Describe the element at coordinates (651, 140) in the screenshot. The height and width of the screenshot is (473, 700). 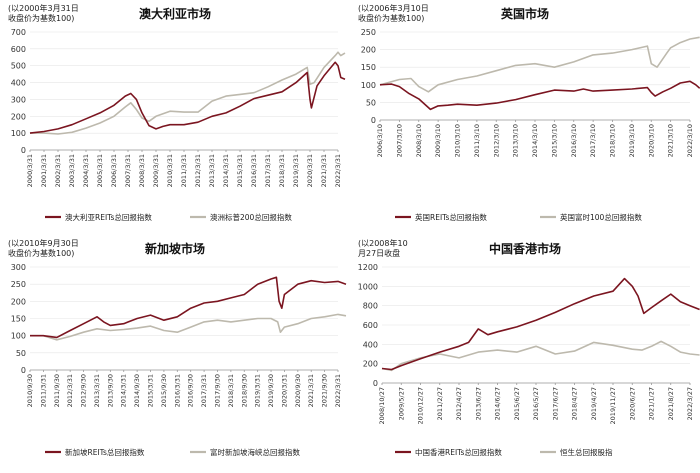
I see `x-tick-label: 2020/3/10` at that location.